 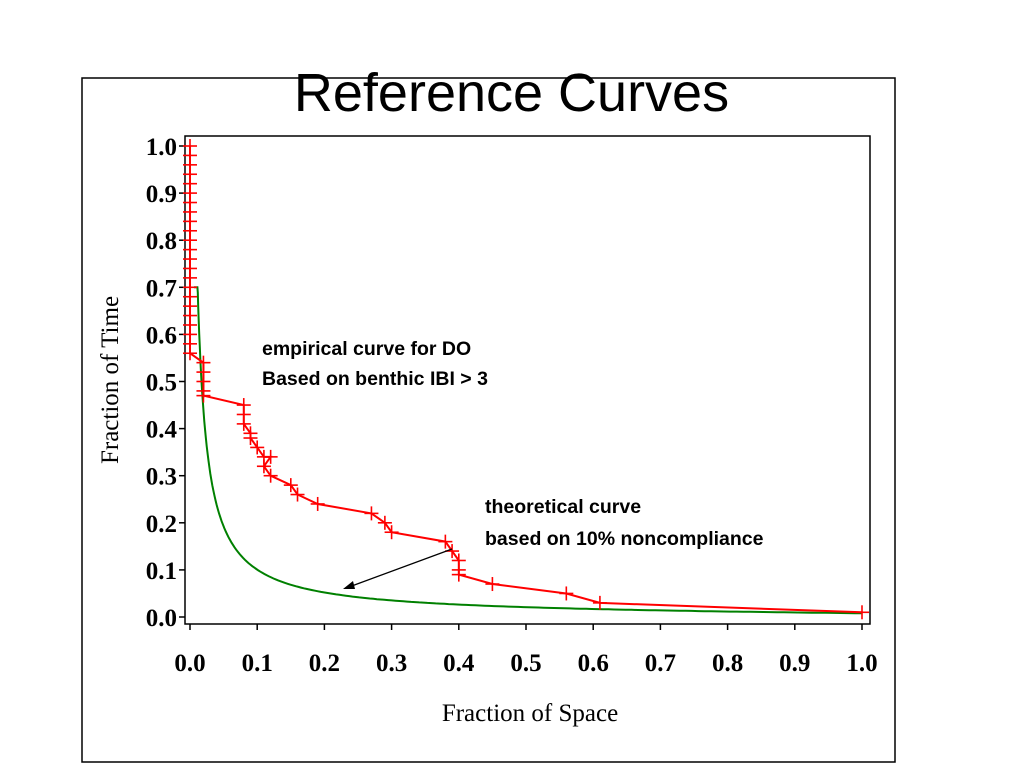 What do you see at coordinates (257, 663) in the screenshot?
I see `x-tick-label: 0.1` at bounding box center [257, 663].